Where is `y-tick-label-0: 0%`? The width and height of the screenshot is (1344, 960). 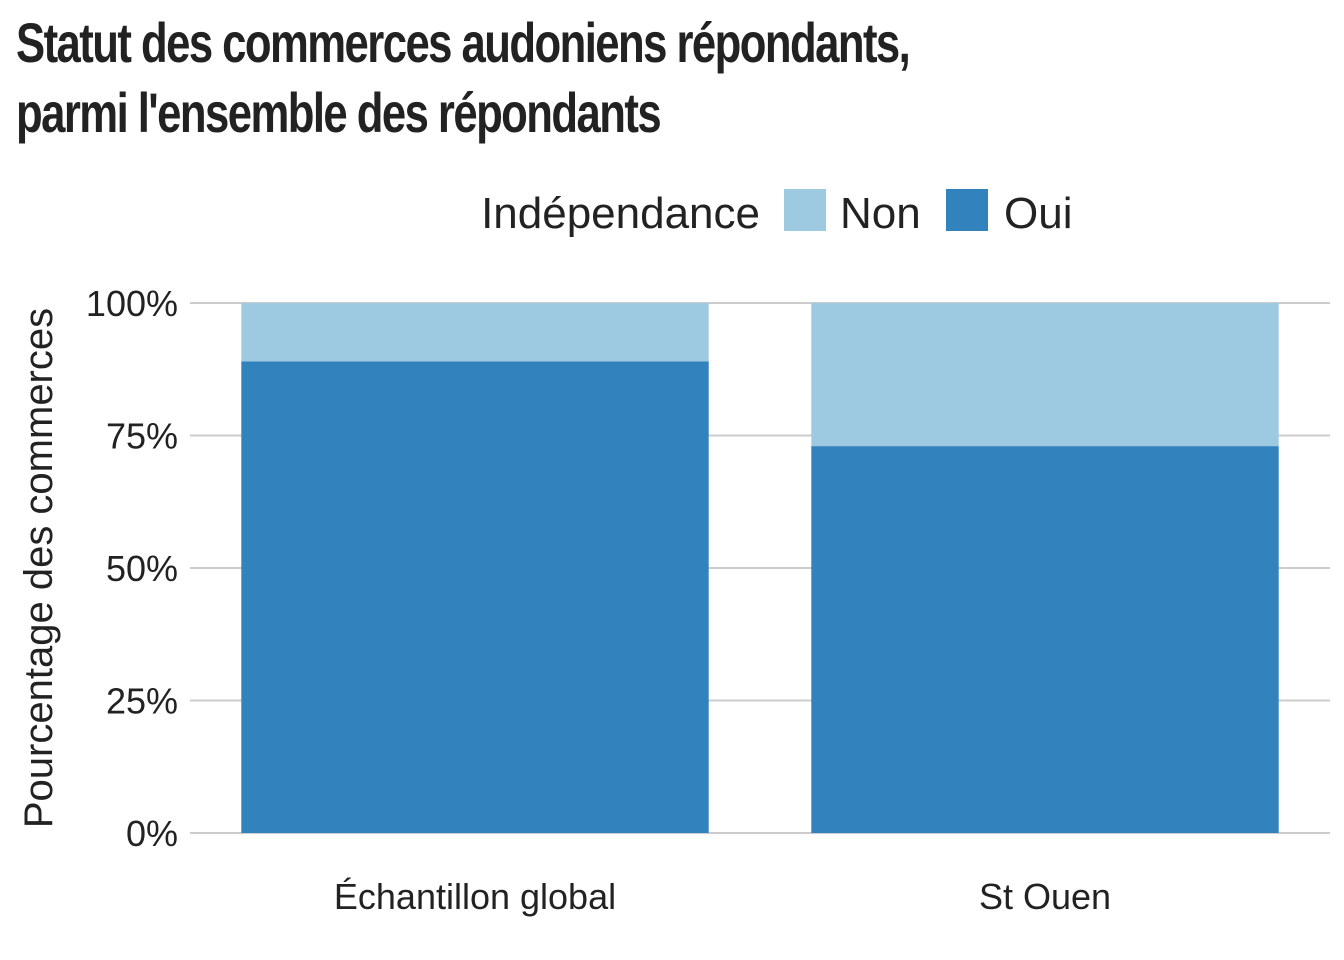 y-tick-label-0: 0% is located at coordinates (152, 833).